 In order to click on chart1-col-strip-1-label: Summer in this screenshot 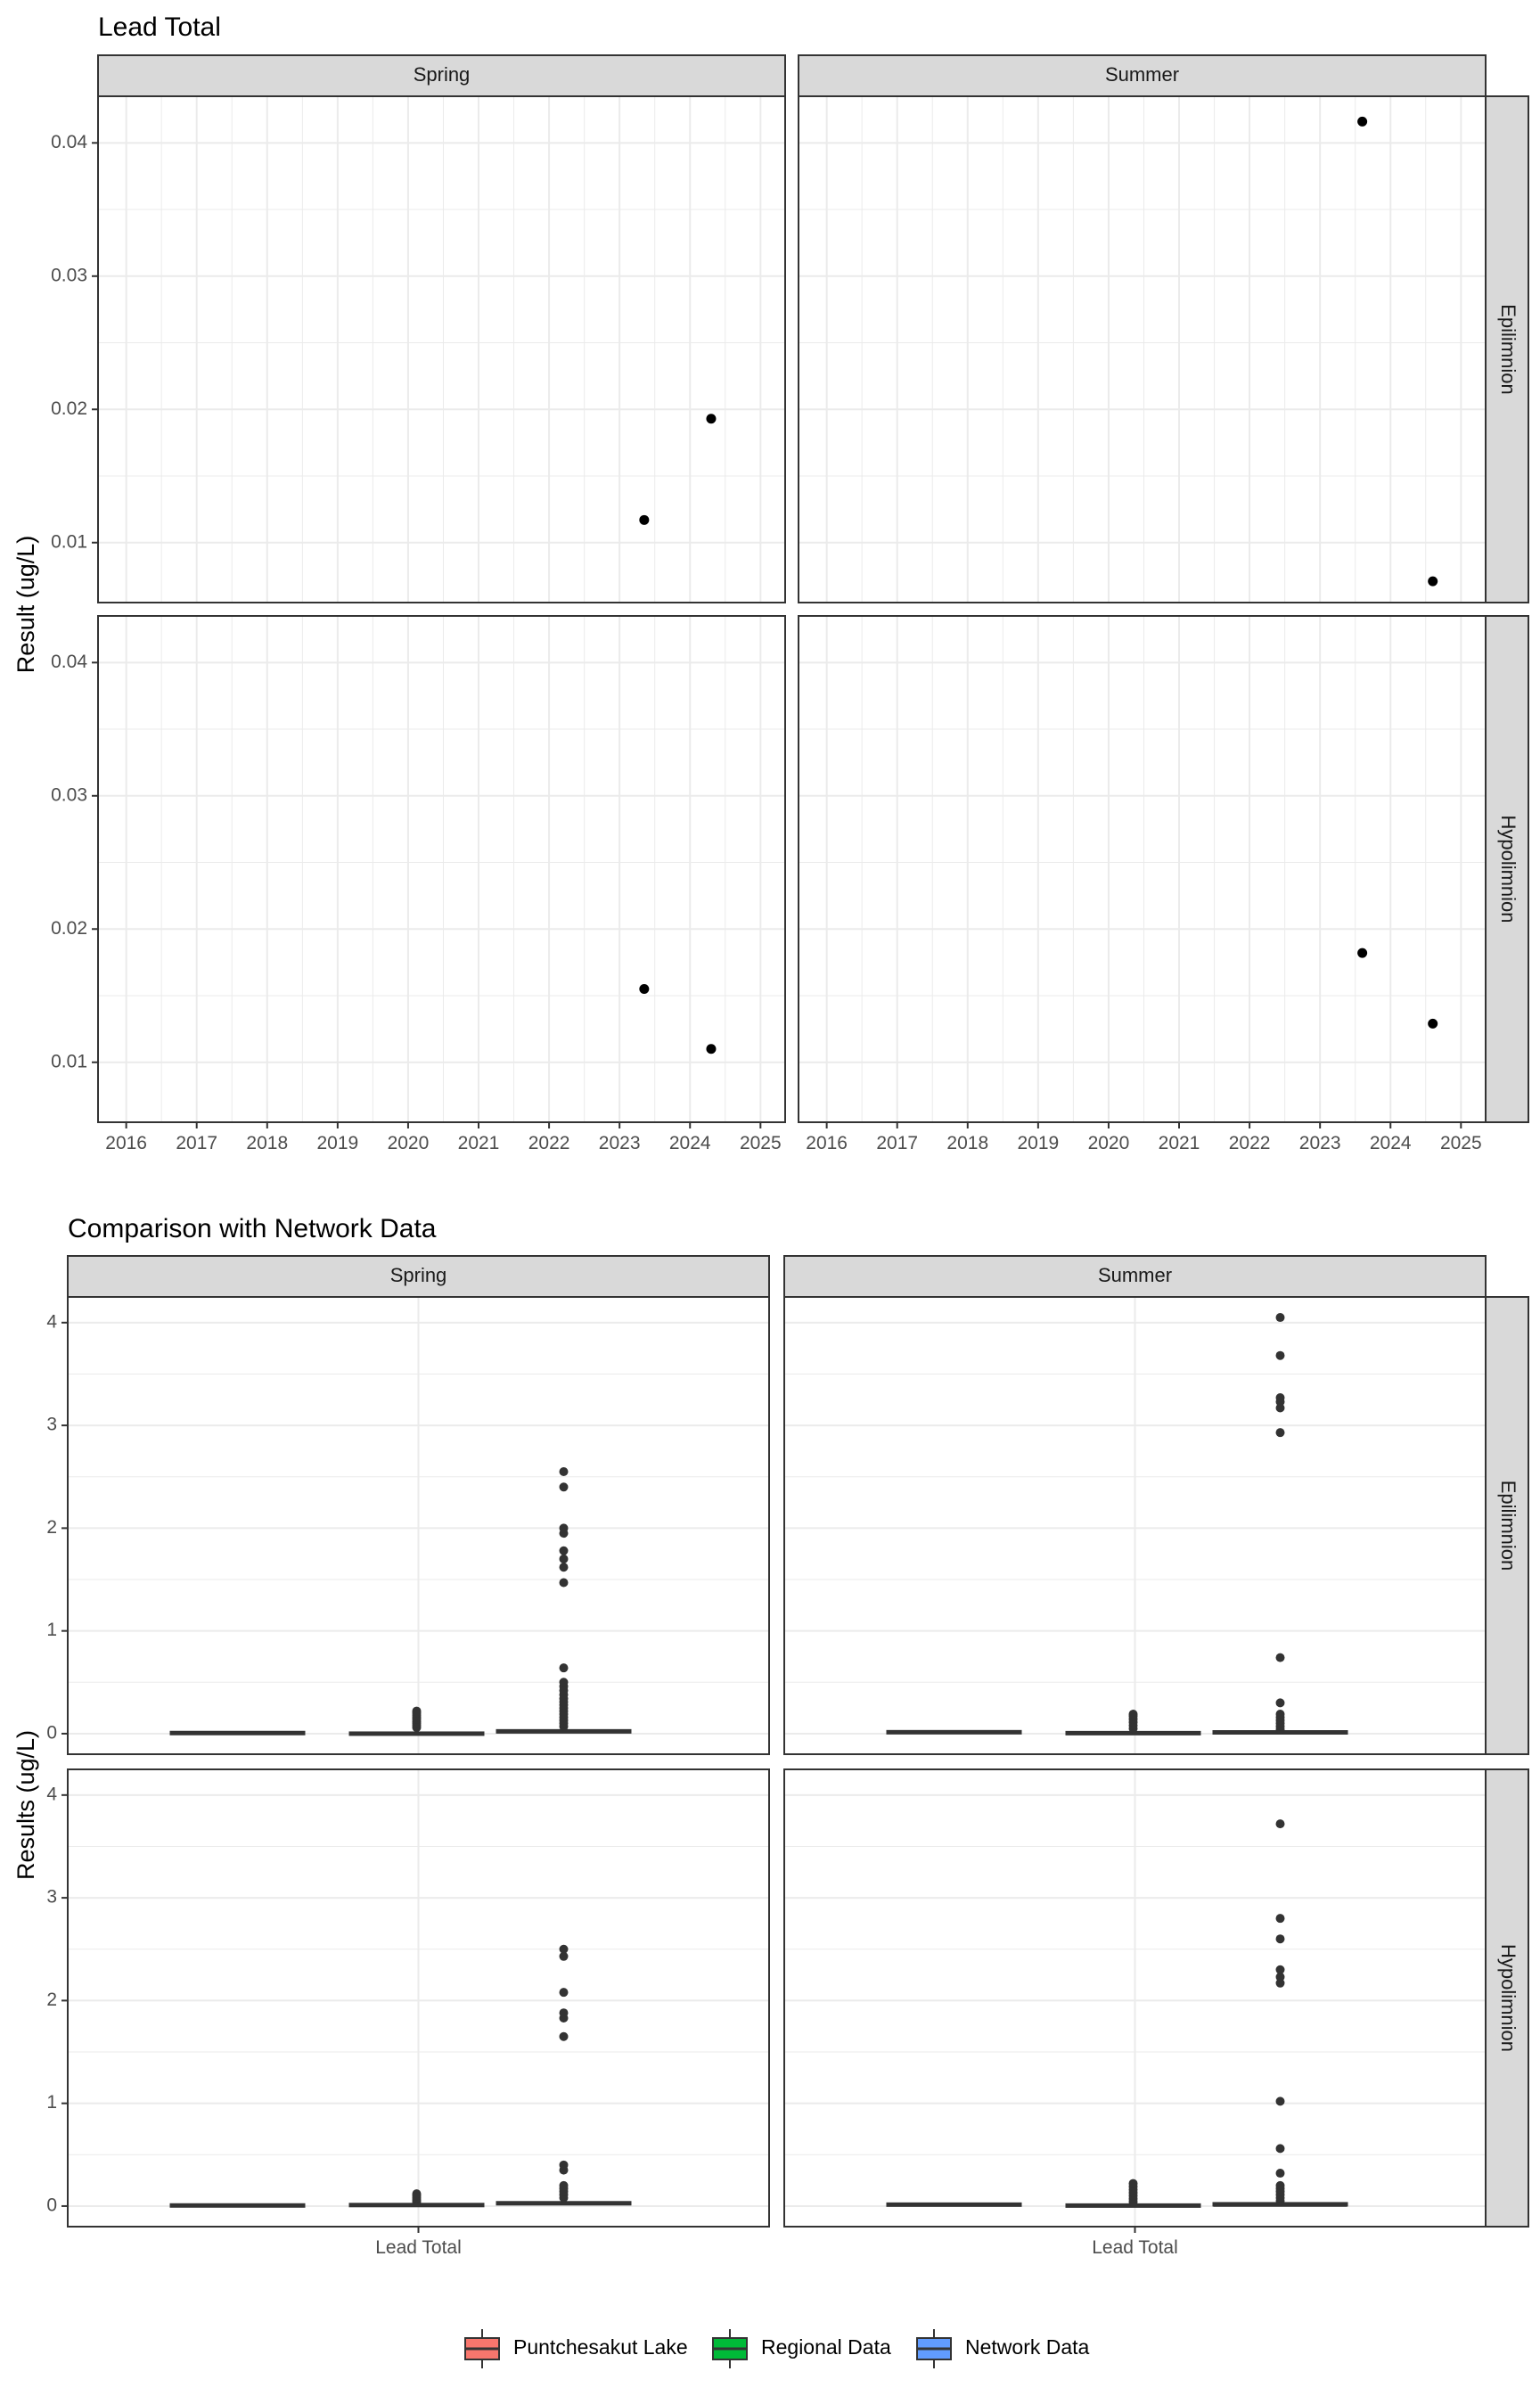, I will do `click(1142, 74)`.